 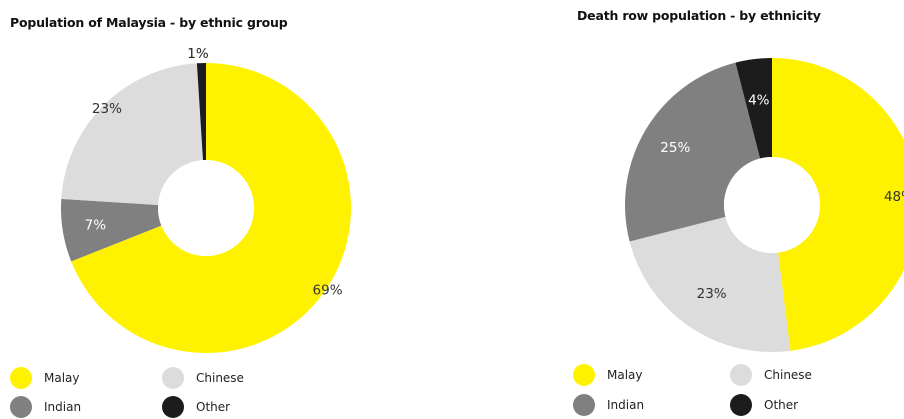 I want to click on chart-title-population: Population of Malaysia - by ethnic group, so click(x=149, y=22).